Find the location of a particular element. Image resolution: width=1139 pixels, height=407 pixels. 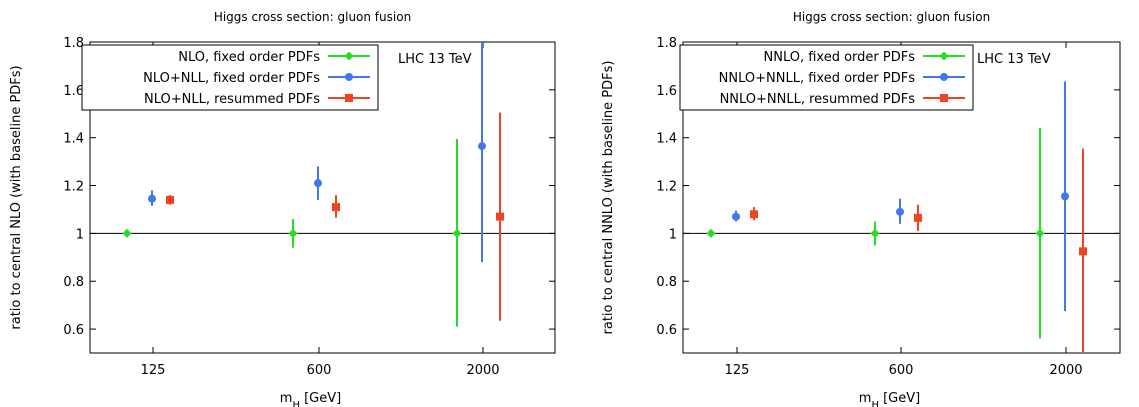

legend-label: NNLO+NNLL, fixed order PDFs is located at coordinates (817, 78).